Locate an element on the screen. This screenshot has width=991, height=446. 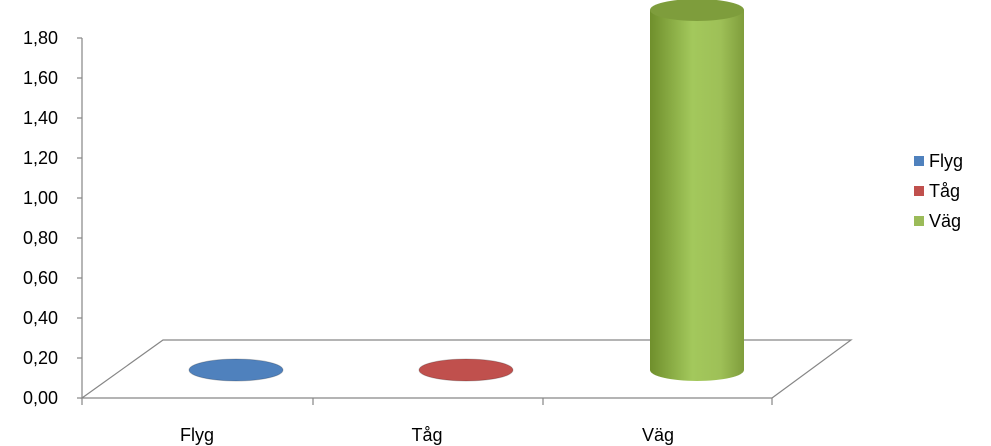
y-tick-label: 1,60 is located at coordinates (40, 78).